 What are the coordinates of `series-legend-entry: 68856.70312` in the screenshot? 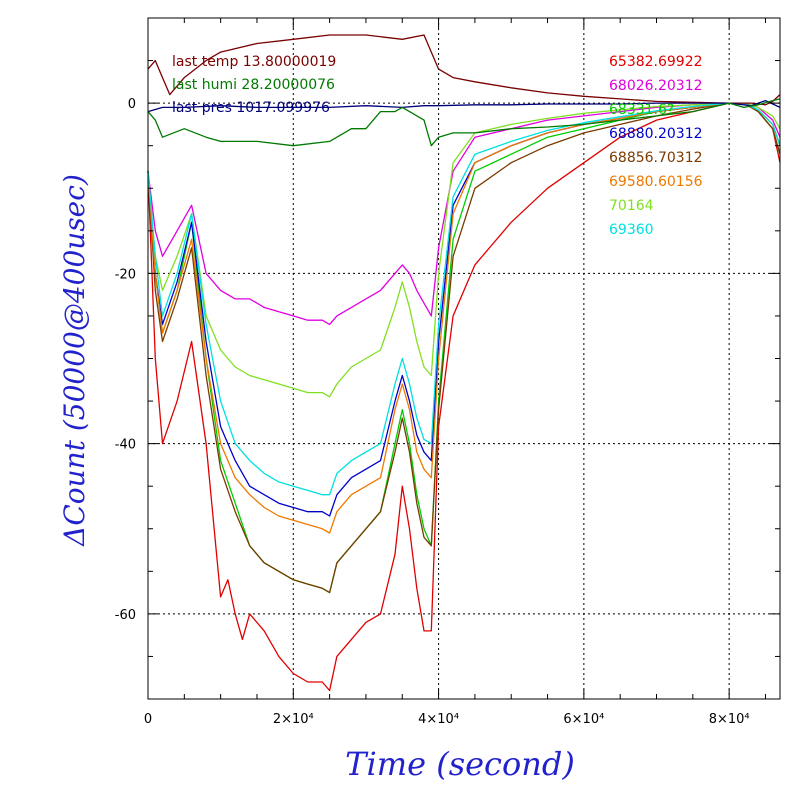 It's located at (656, 158).